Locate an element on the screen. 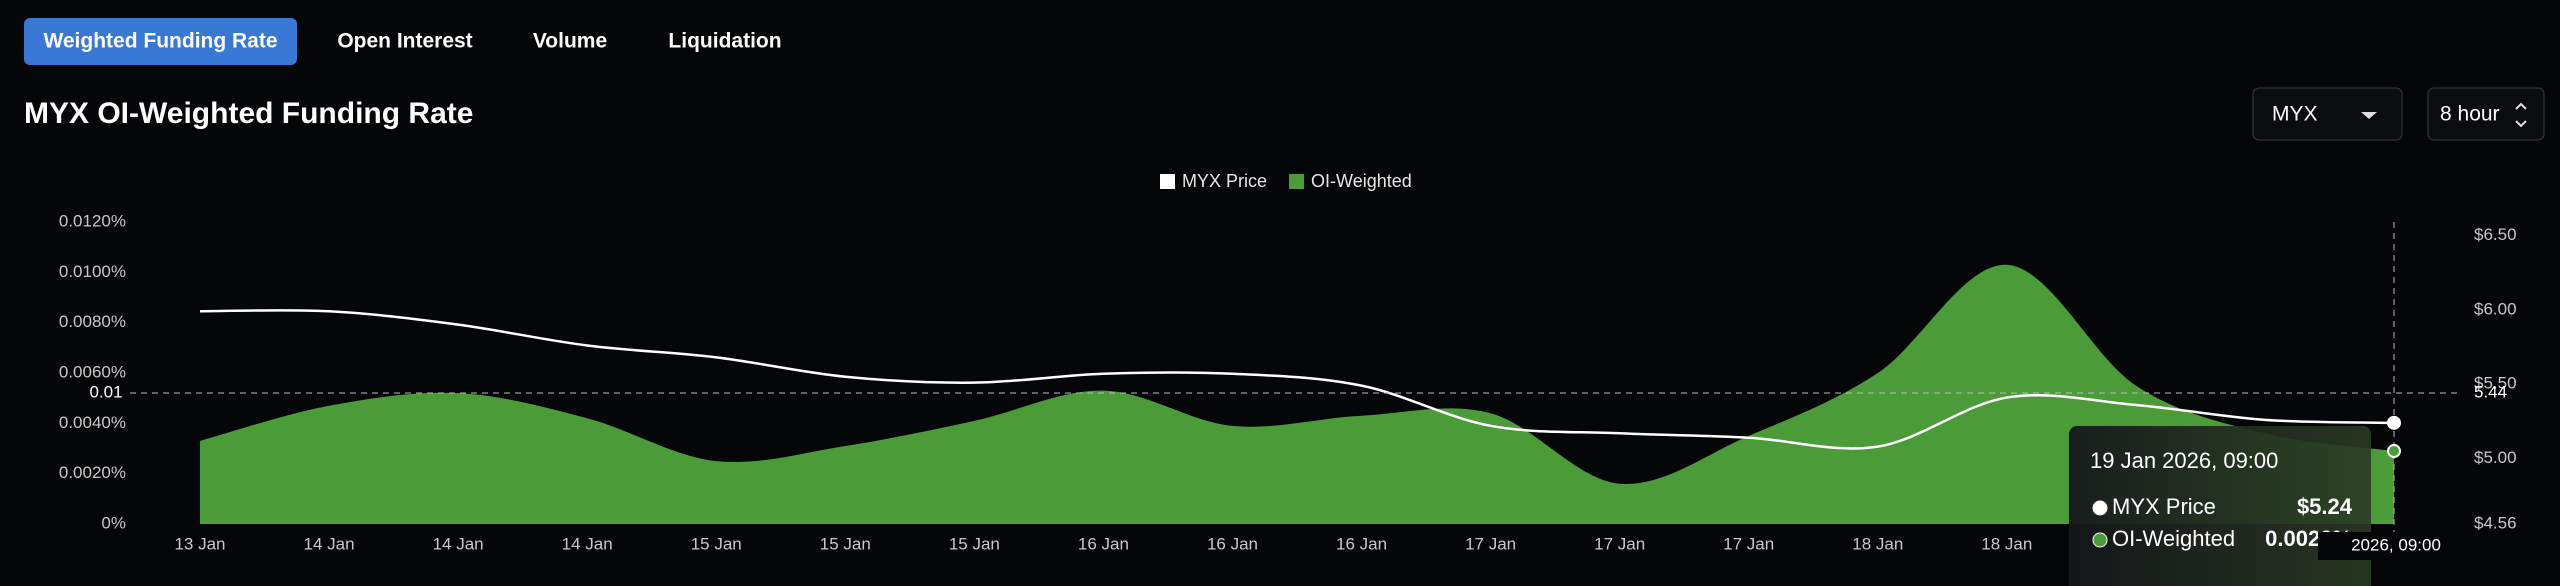 This screenshot has height=586, width=2560. legend-label: MYX Price is located at coordinates (1224, 181).